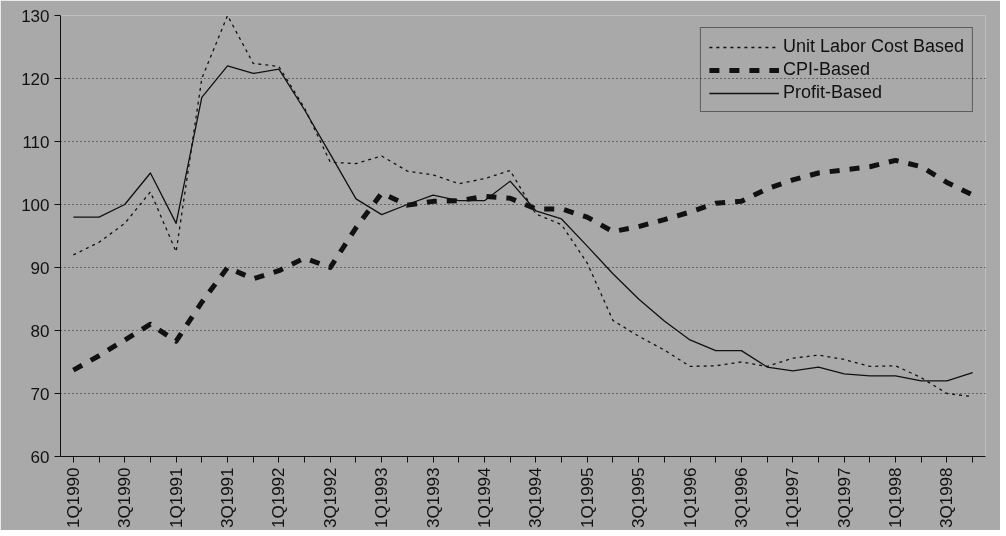  Describe the element at coordinates (873, 46) in the screenshot. I see `legend-label: Unit Labor Cost Based` at that location.